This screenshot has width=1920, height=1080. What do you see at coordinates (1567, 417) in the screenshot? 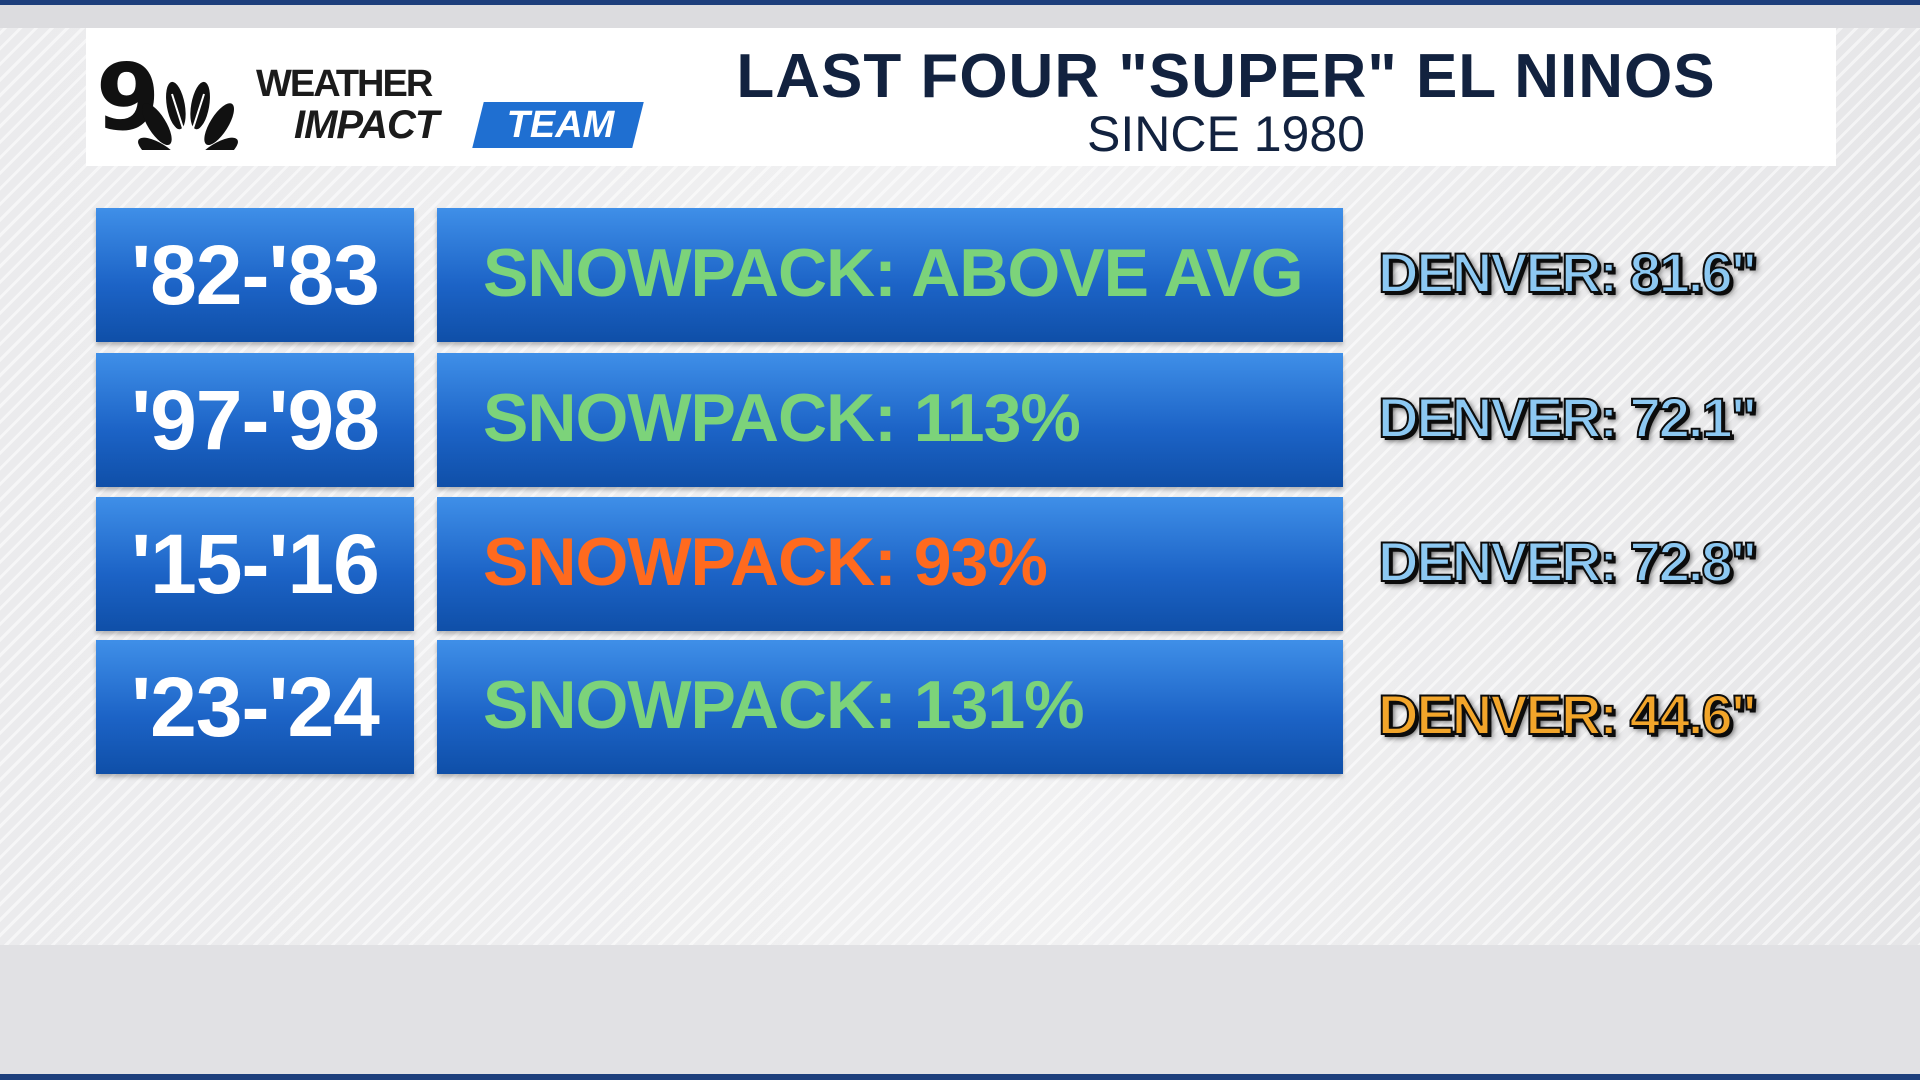
I see `denver-snowfall-label: DENVER: 72.1"` at bounding box center [1567, 417].